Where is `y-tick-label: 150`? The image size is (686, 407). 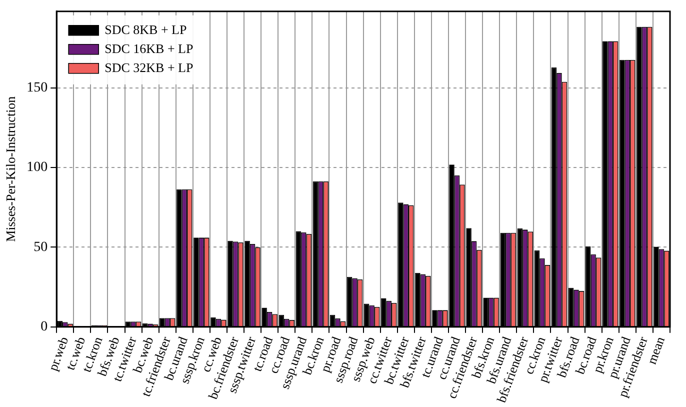 y-tick-label: 150 is located at coordinates (37, 88).